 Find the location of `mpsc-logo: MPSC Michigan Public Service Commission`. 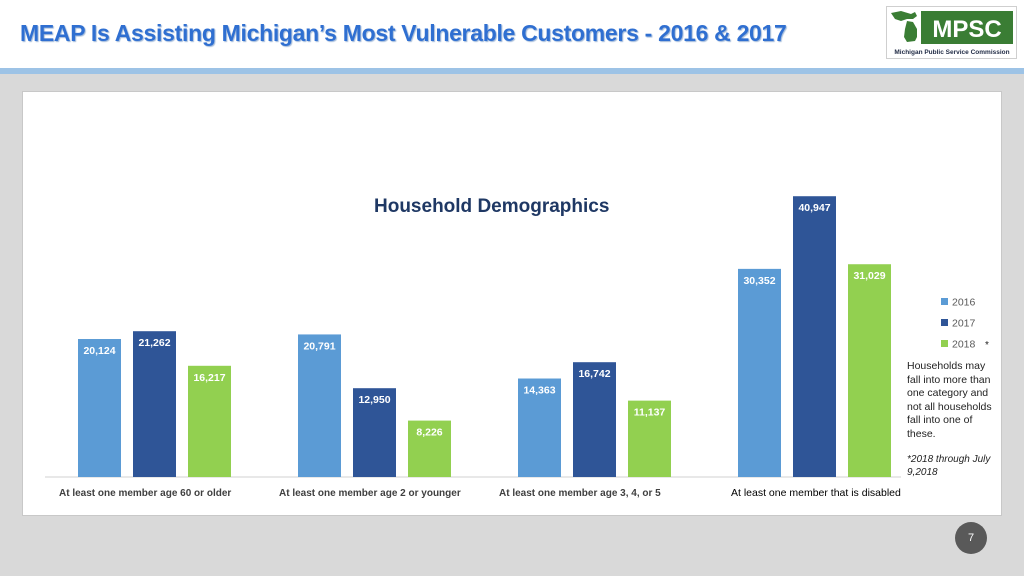

mpsc-logo: MPSC Michigan Public Service Commission is located at coordinates (951, 32).